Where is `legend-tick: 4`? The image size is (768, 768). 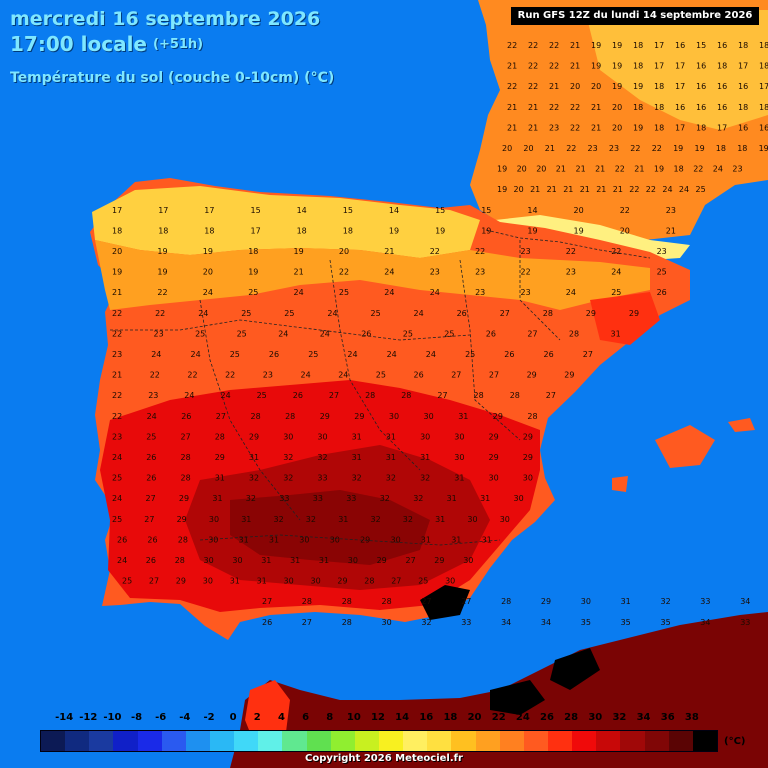 legend-tick: 4 is located at coordinates (281, 717).